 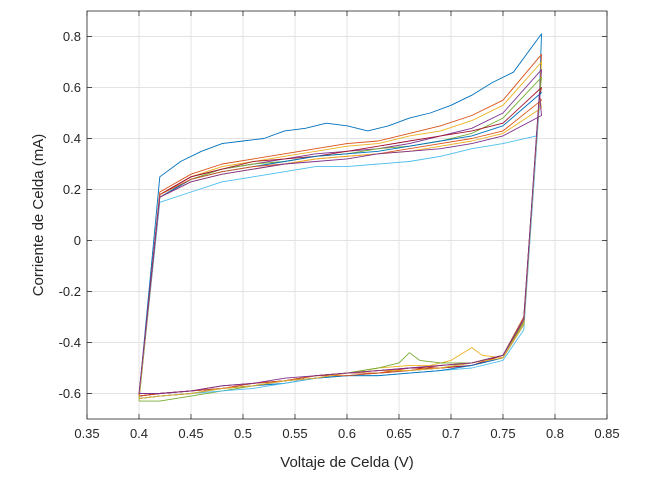 I want to click on x-tick-label: 0.4, so click(x=139, y=433).